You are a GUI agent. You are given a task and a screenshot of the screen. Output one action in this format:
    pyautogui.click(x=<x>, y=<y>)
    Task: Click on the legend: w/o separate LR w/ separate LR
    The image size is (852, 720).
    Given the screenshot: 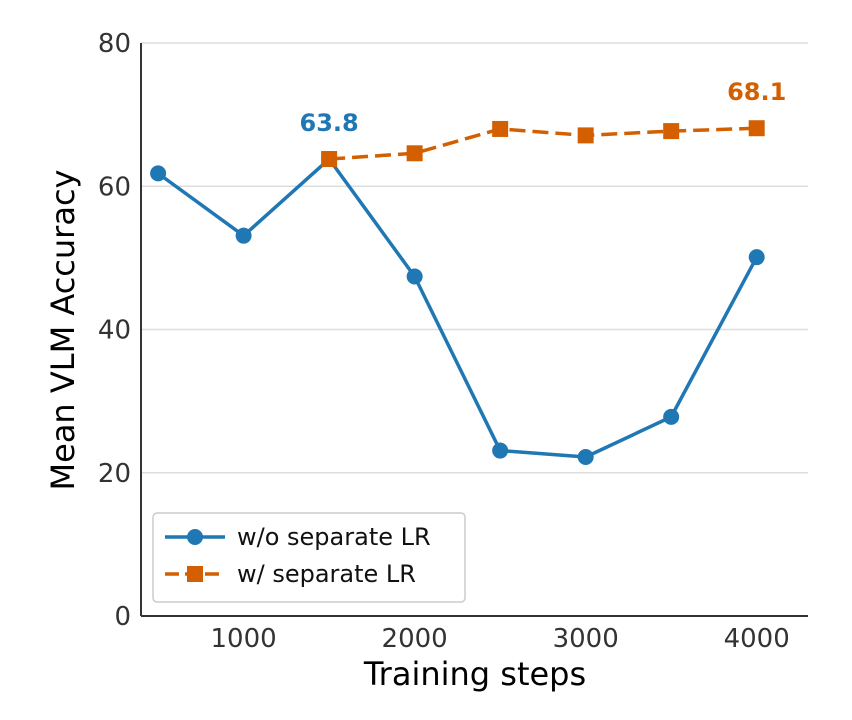 What is the action you would take?
    pyautogui.click(x=309, y=557)
    